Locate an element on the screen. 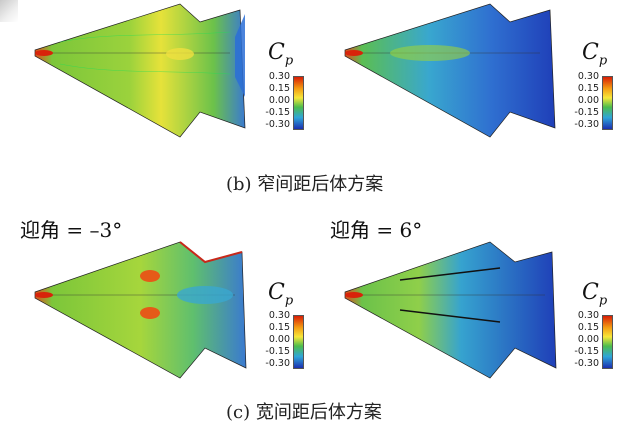  cp-label-c-left: Cp is located at coordinates (281, 294).